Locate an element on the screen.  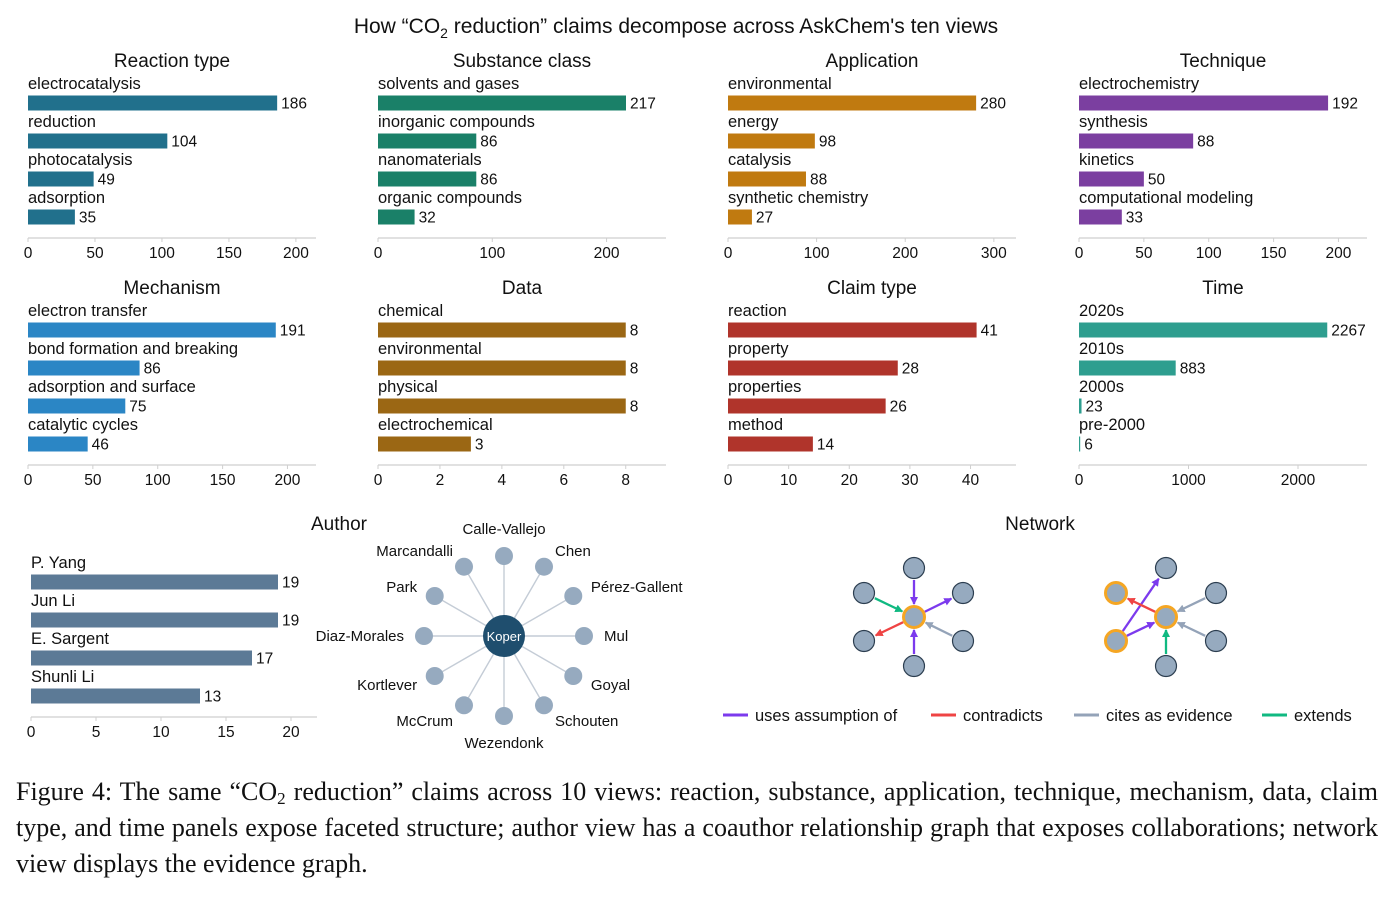
category-label: adsorption is located at coordinates (66, 198).